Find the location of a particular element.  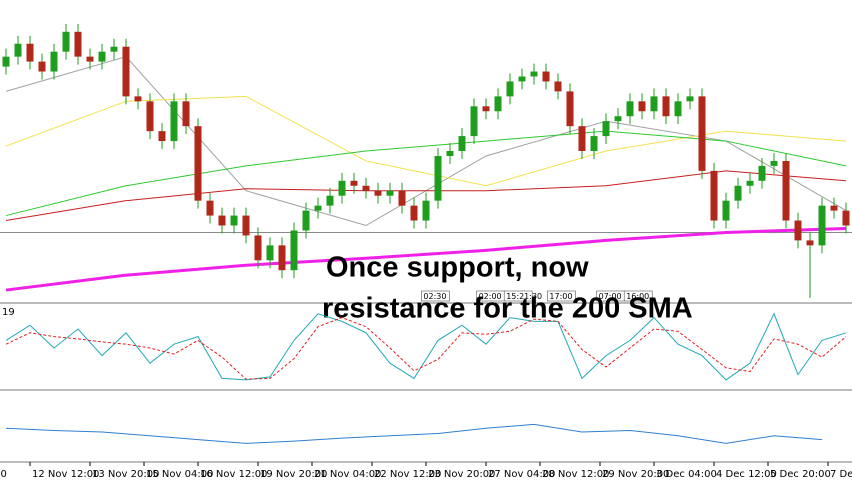

time-flag-label: 16:00 is located at coordinates (637, 296).